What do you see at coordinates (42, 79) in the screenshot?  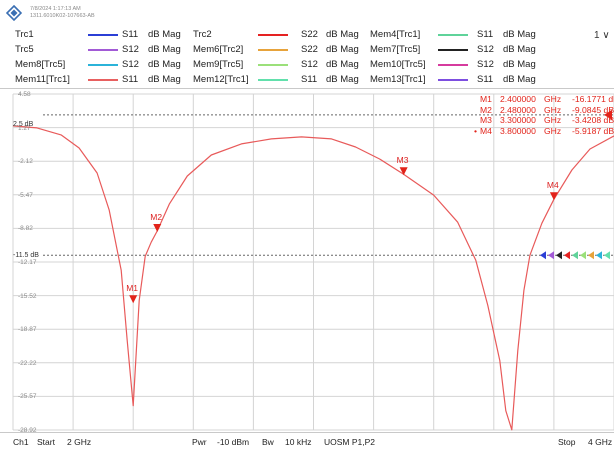 I see `trace-name: Mem11[Trc1]` at bounding box center [42, 79].